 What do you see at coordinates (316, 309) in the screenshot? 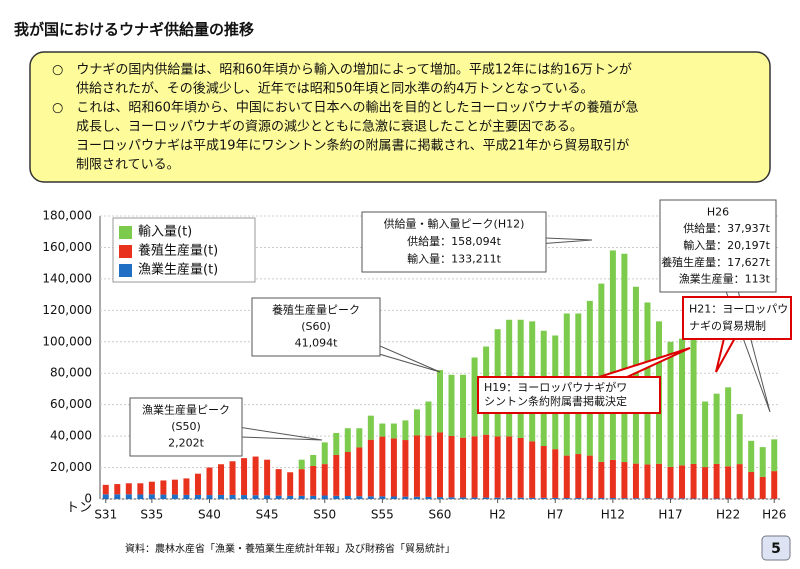
I see `callout-text: 養殖生産量ピーク` at bounding box center [316, 309].